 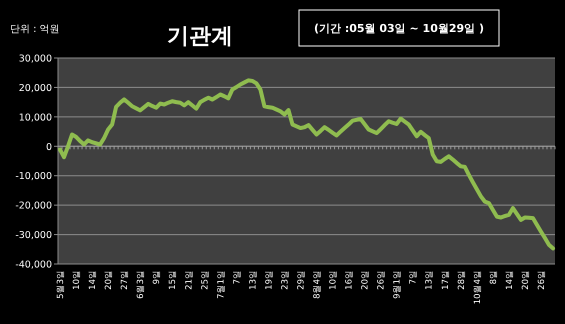 What do you see at coordinates (399, 28) in the screenshot?
I see `text: (기간 :05월 03일 ~ 10월29일 )` at bounding box center [399, 28].